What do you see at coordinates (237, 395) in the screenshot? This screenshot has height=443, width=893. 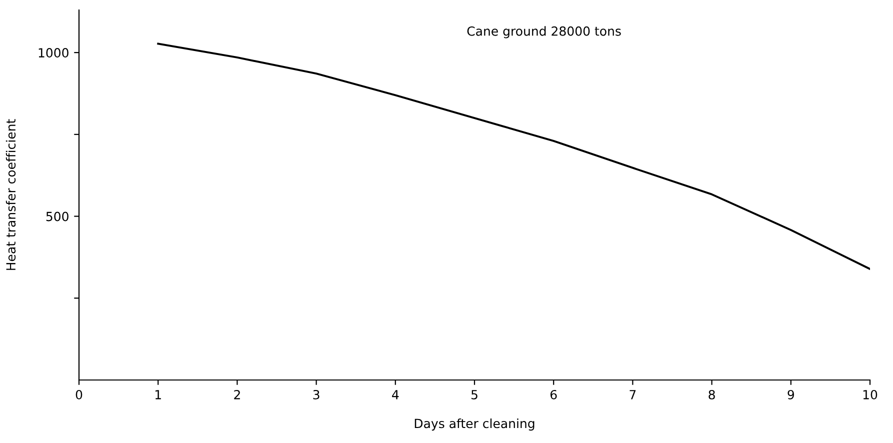 I see `x-tick-label: 2` at bounding box center [237, 395].